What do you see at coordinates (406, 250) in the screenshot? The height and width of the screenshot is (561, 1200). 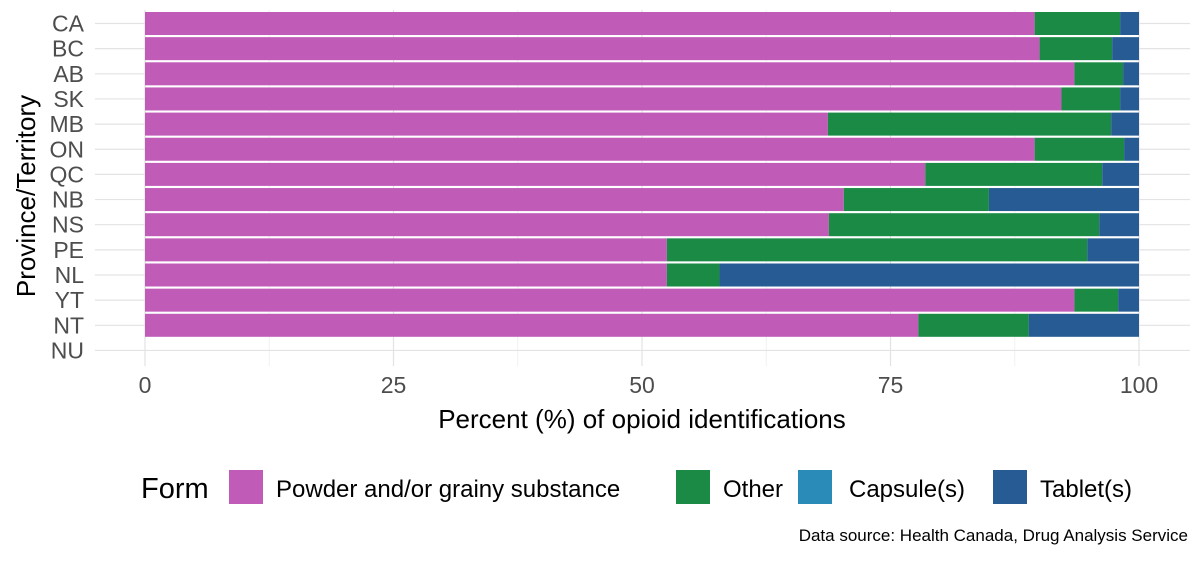 I see `bar-pe-powder-and-or-grainy-substance` at bounding box center [406, 250].